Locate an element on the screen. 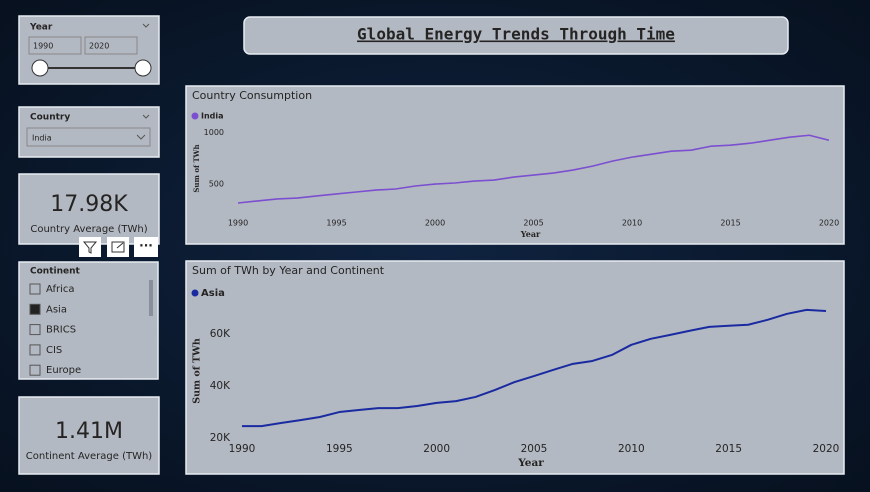 This screenshot has width=870, height=492. filter-glyph is located at coordinates (90, 247).